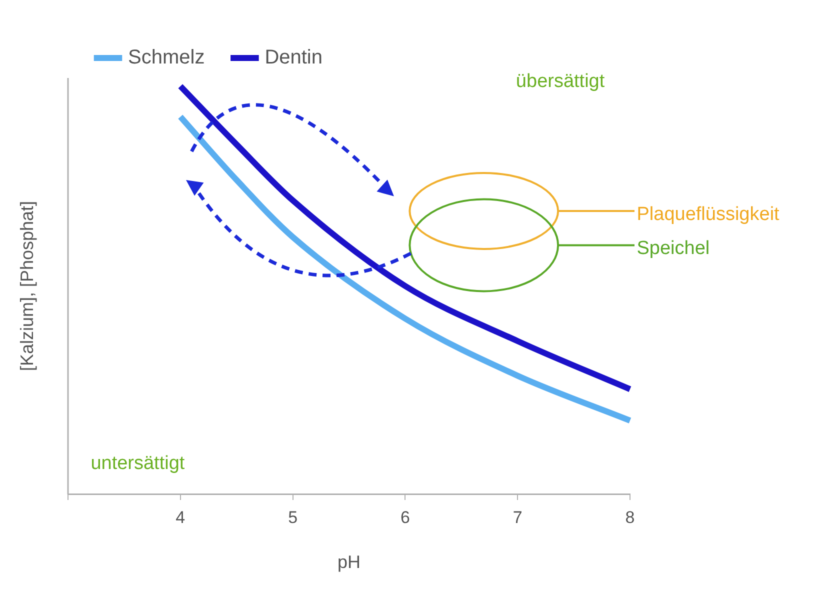  Describe the element at coordinates (405, 517) in the screenshot. I see `x-tick-label: 6` at that location.